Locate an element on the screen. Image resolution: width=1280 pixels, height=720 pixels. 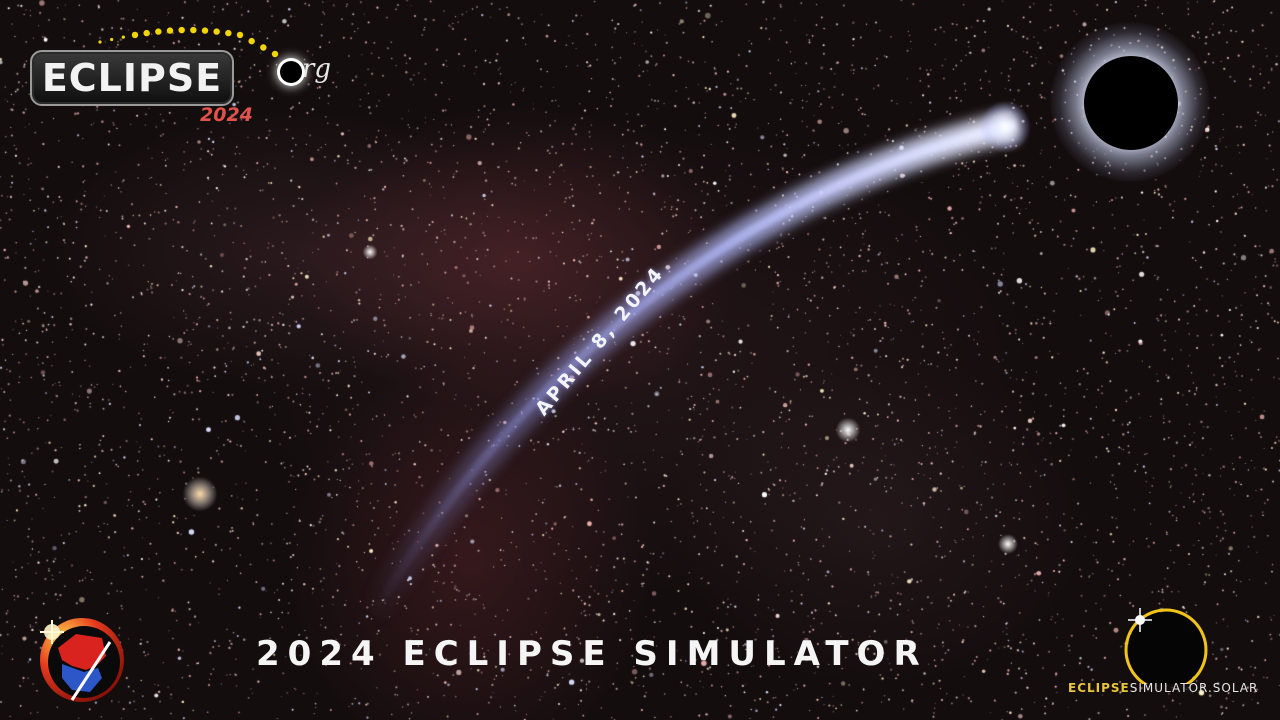
logo-org-suffix: rg is located at coordinates (317, 69).